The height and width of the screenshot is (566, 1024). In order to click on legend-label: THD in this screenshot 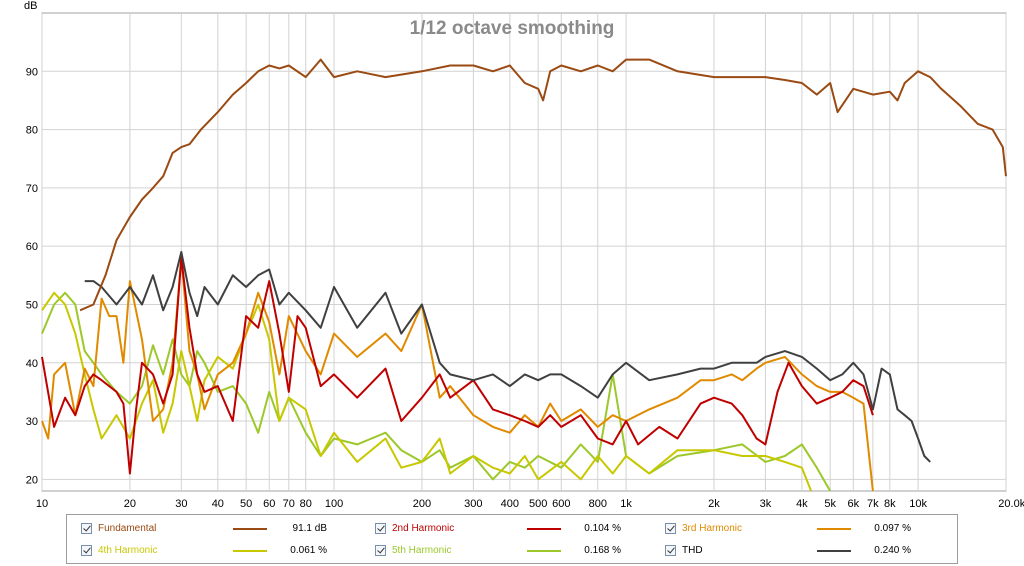, I will do `click(692, 550)`.